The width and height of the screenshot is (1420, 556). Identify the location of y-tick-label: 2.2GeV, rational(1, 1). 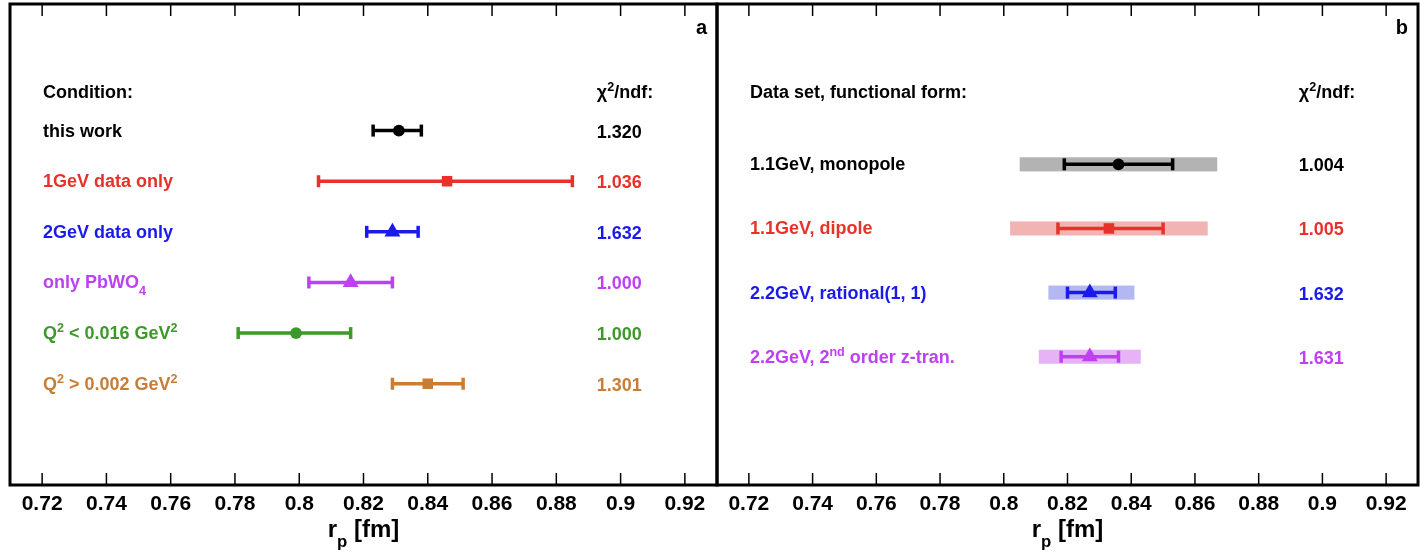
(838, 292).